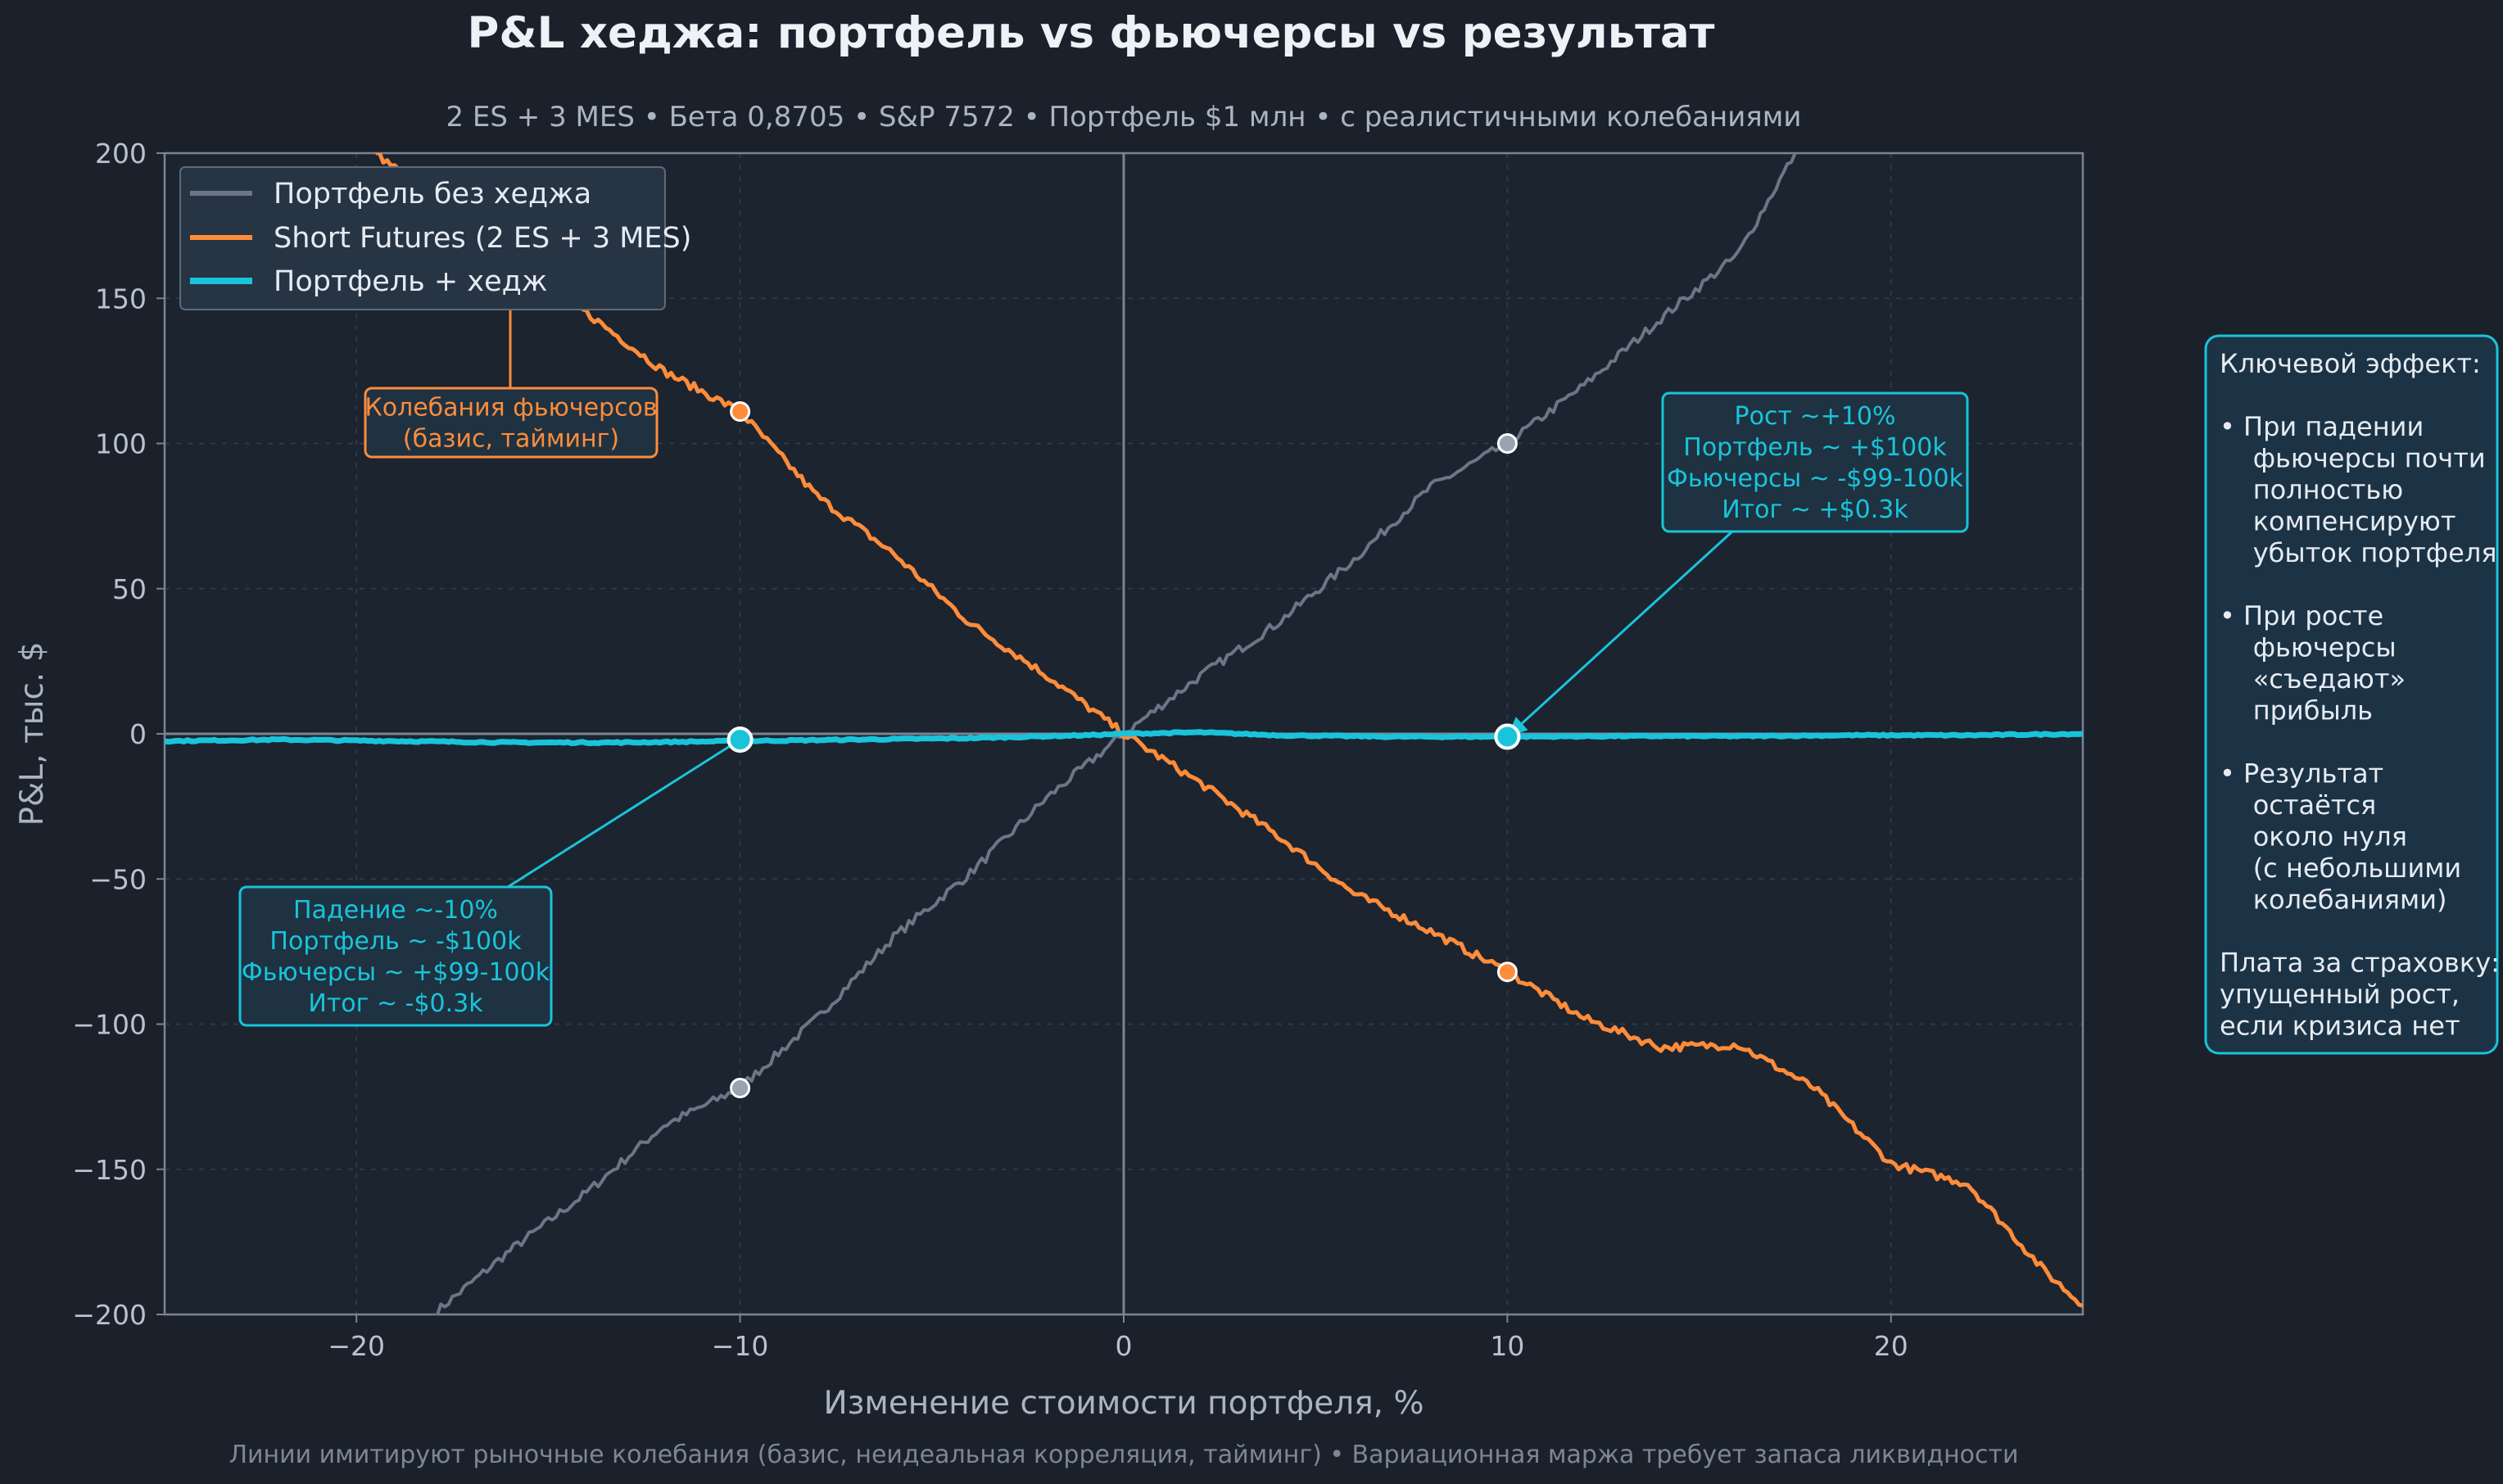 The width and height of the screenshot is (2503, 1484). What do you see at coordinates (395, 1004) in the screenshot?
I see `annotation-text: Итог ~ -$0.3k` at bounding box center [395, 1004].